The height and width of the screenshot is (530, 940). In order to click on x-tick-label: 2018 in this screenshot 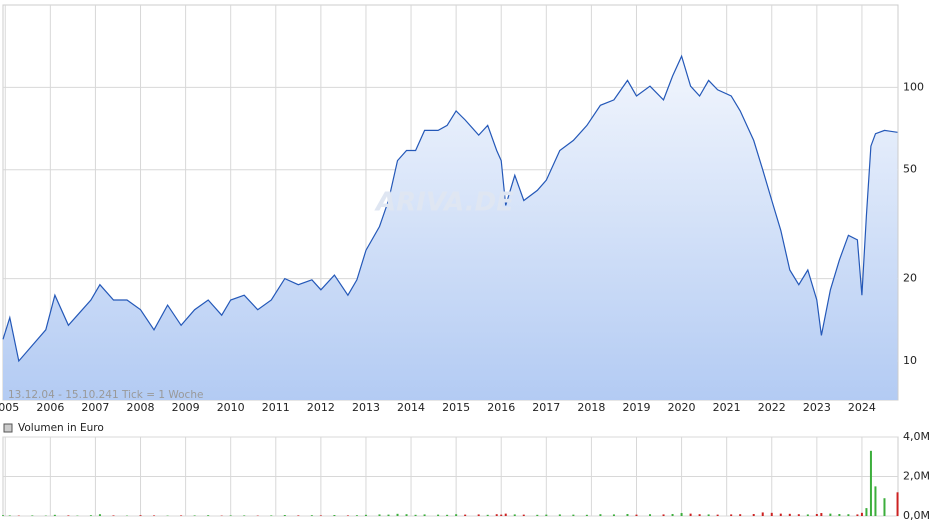, I will do `click(591, 407)`.